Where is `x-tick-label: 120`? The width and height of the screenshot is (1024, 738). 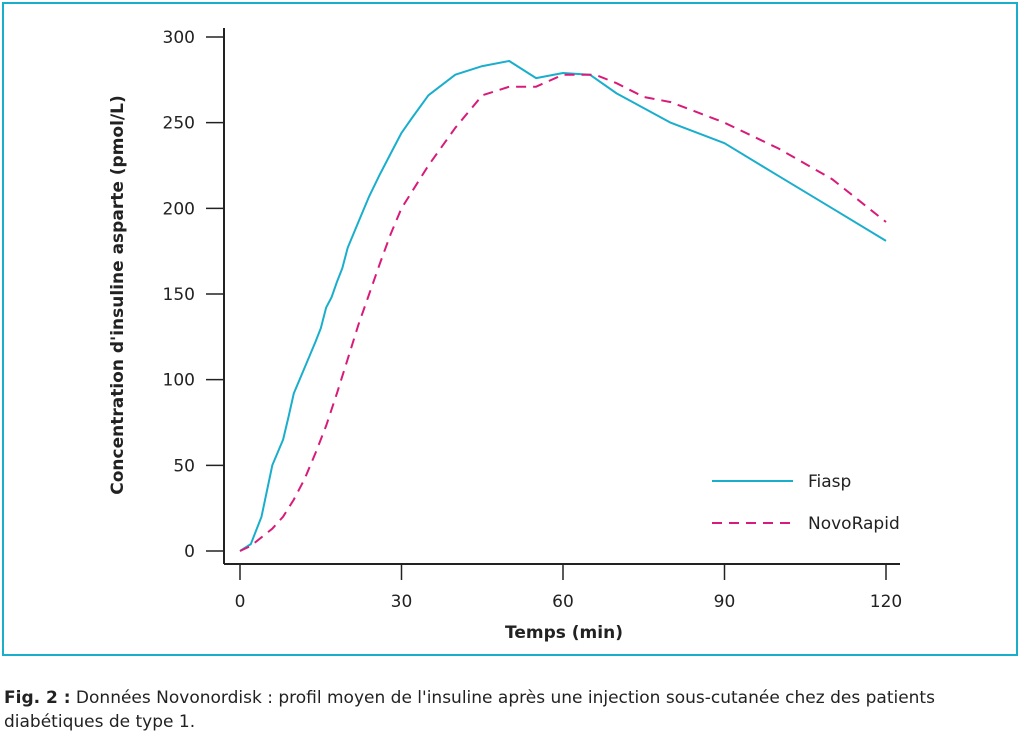 x-tick-label: 120 is located at coordinates (886, 602).